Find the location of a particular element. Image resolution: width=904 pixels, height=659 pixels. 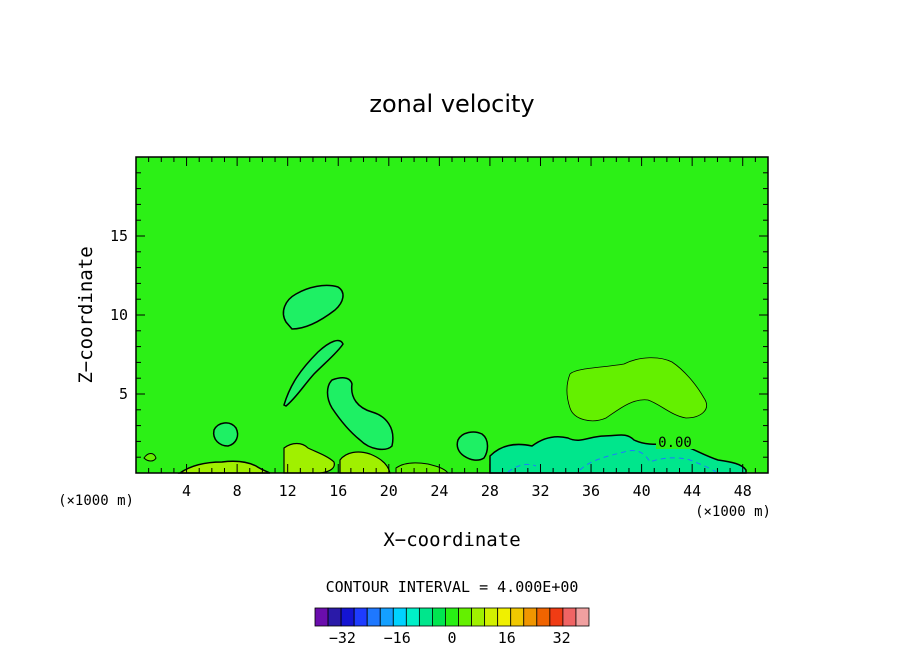

colorbar: −32 −16 0 16 32 is located at coordinates (452, 627).